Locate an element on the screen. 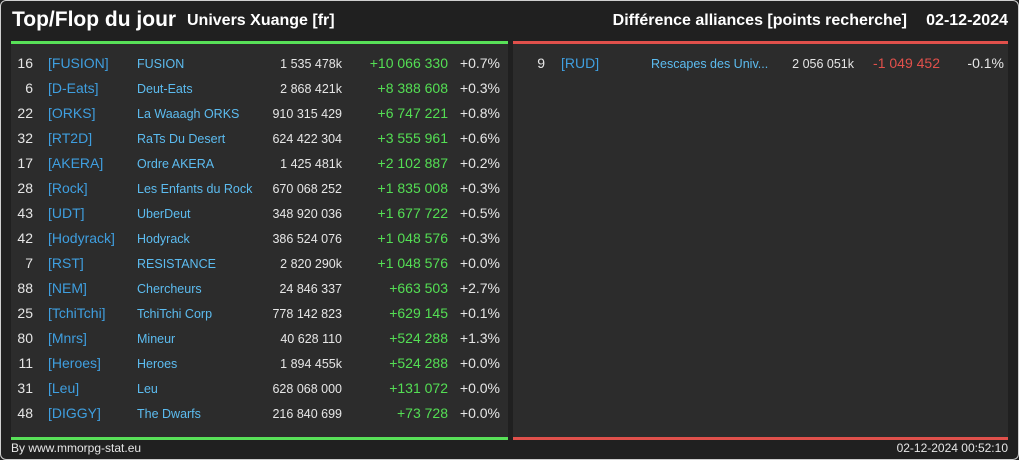 The height and width of the screenshot is (460, 1019). category-label: Différence alliances [points recherche] is located at coordinates (759, 20).